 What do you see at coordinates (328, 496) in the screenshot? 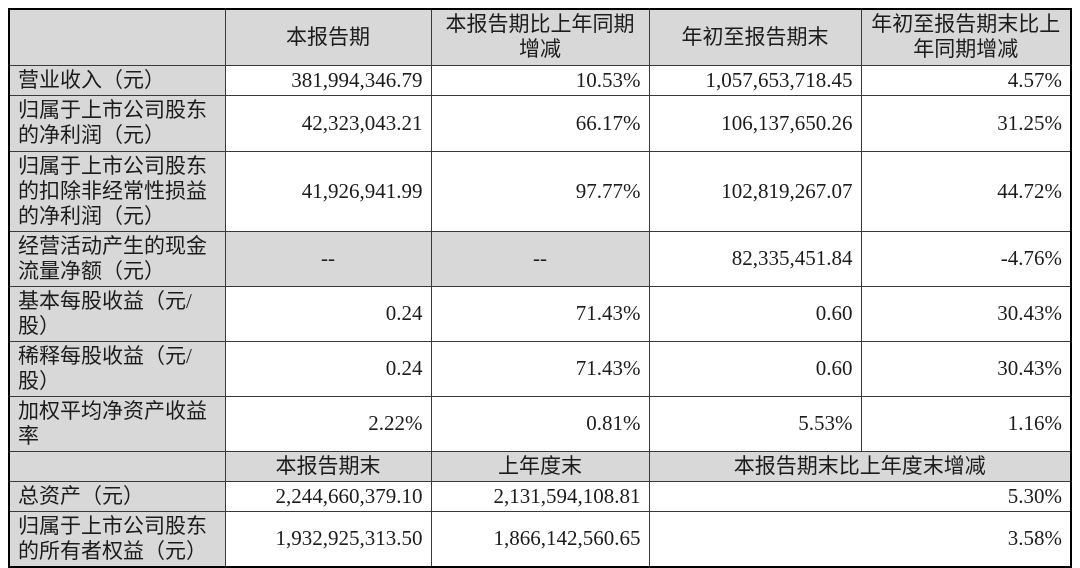
I see `cell-period-end: 2,244,660,379.10` at bounding box center [328, 496].